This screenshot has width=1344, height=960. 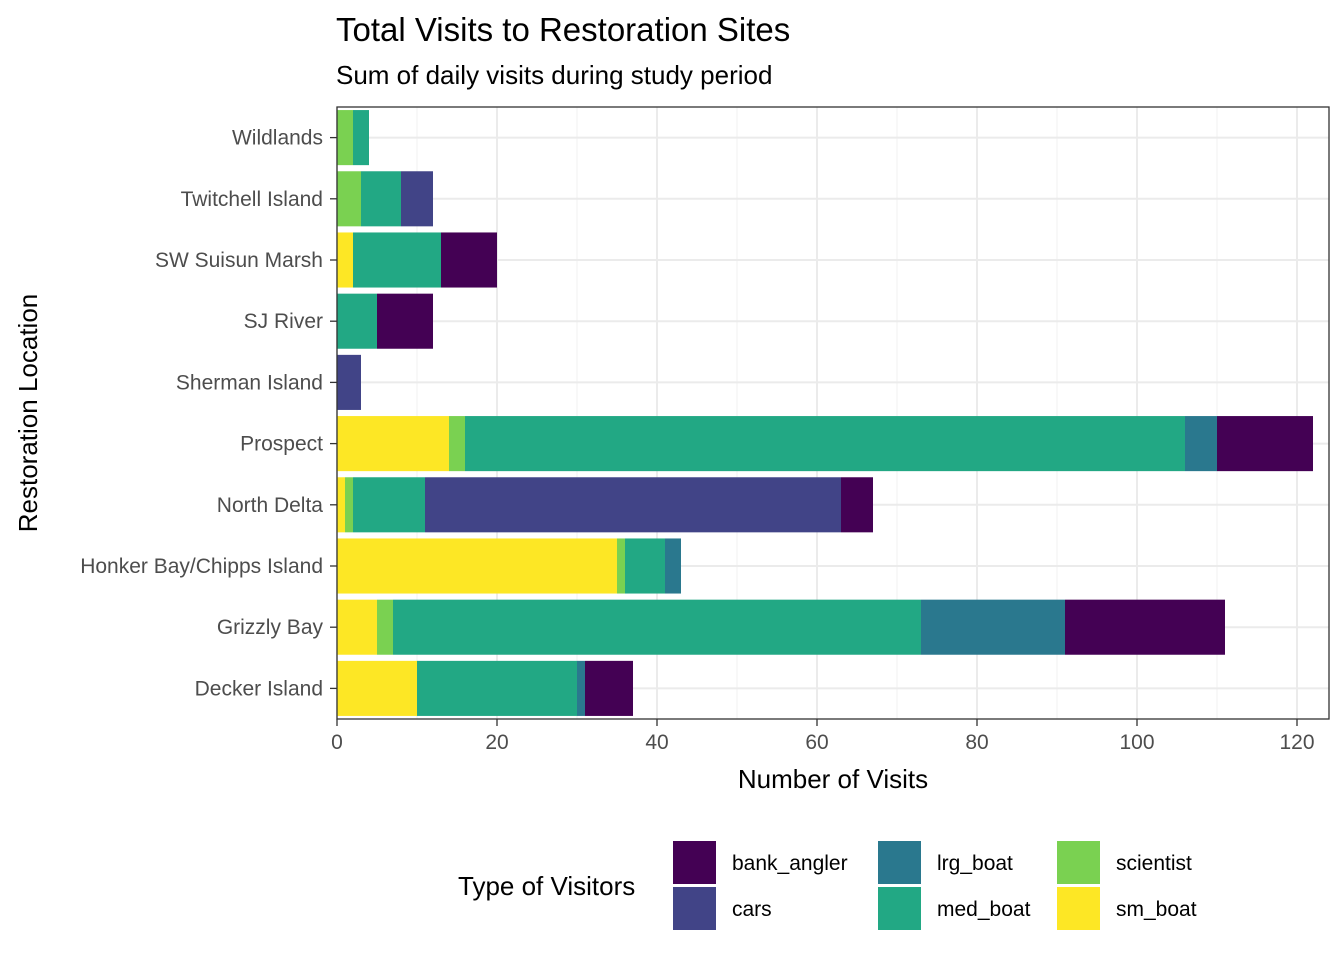 I want to click on legend-label-cars: cars, so click(x=752, y=909).